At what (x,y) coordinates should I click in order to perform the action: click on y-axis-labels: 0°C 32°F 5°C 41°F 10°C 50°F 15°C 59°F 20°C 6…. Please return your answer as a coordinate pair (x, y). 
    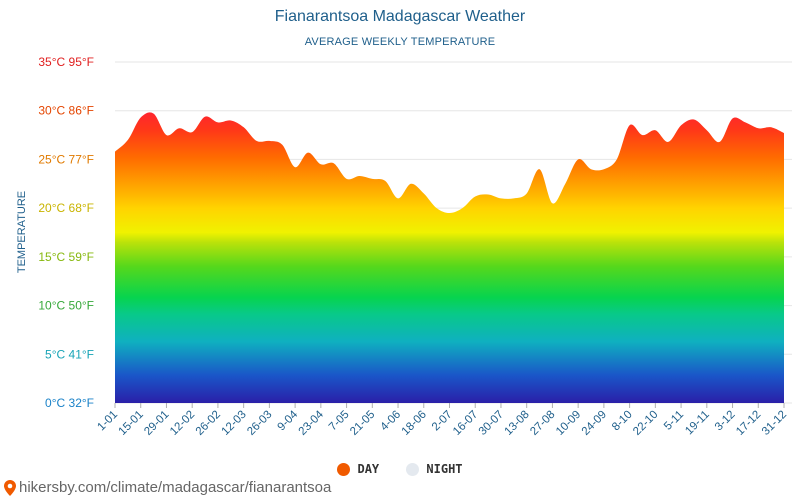
    Looking at the image, I should click on (66, 232).